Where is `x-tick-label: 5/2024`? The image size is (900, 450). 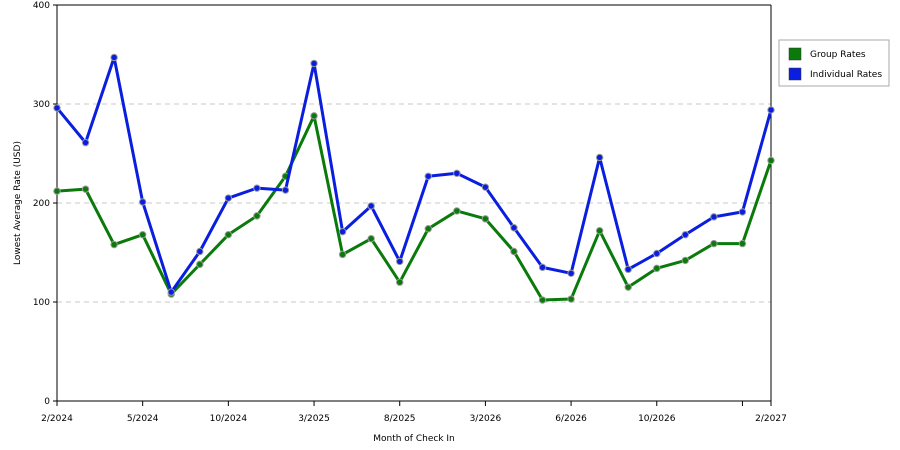
x-tick-label: 5/2024 is located at coordinates (143, 419).